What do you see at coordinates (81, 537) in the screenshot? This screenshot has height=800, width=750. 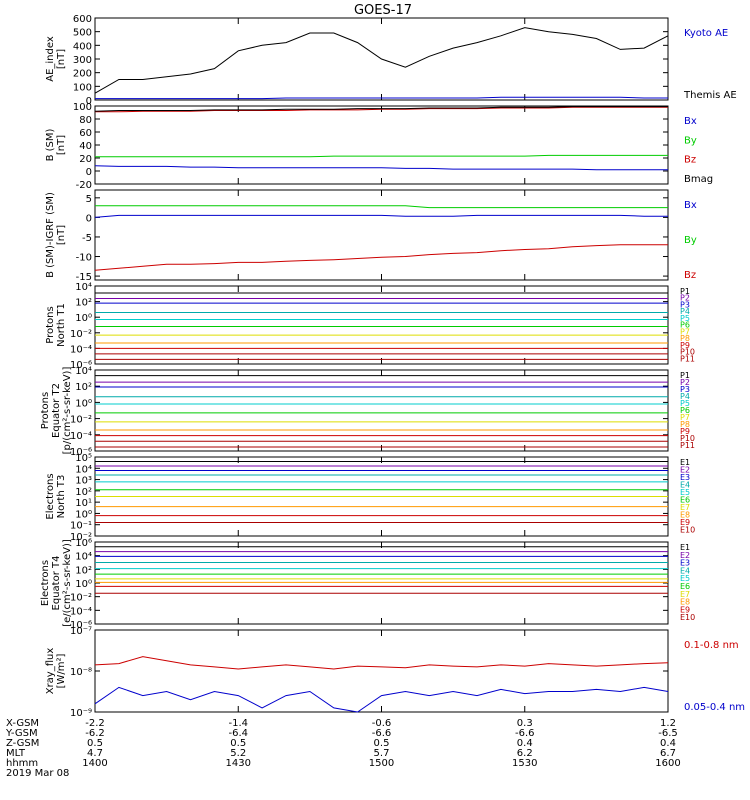 I see `y-tick-label: 10⁻²` at bounding box center [81, 537].